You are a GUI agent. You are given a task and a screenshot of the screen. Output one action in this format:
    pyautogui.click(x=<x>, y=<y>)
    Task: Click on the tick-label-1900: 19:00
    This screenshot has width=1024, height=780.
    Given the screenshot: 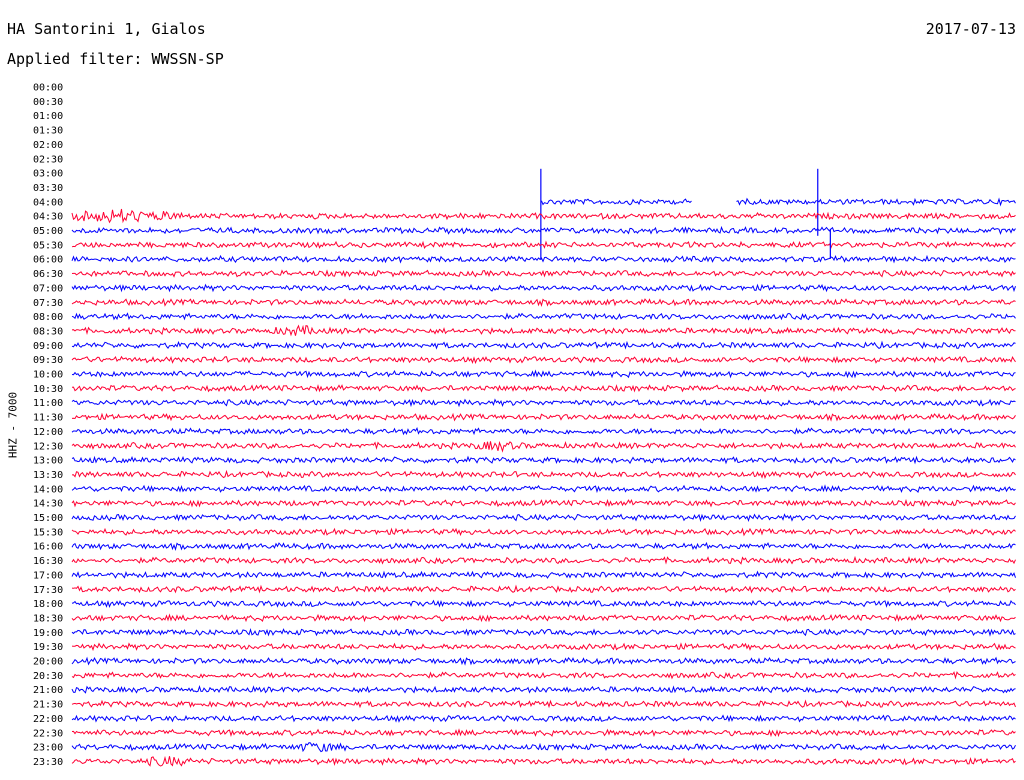 What is the action you would take?
    pyautogui.click(x=48, y=633)
    